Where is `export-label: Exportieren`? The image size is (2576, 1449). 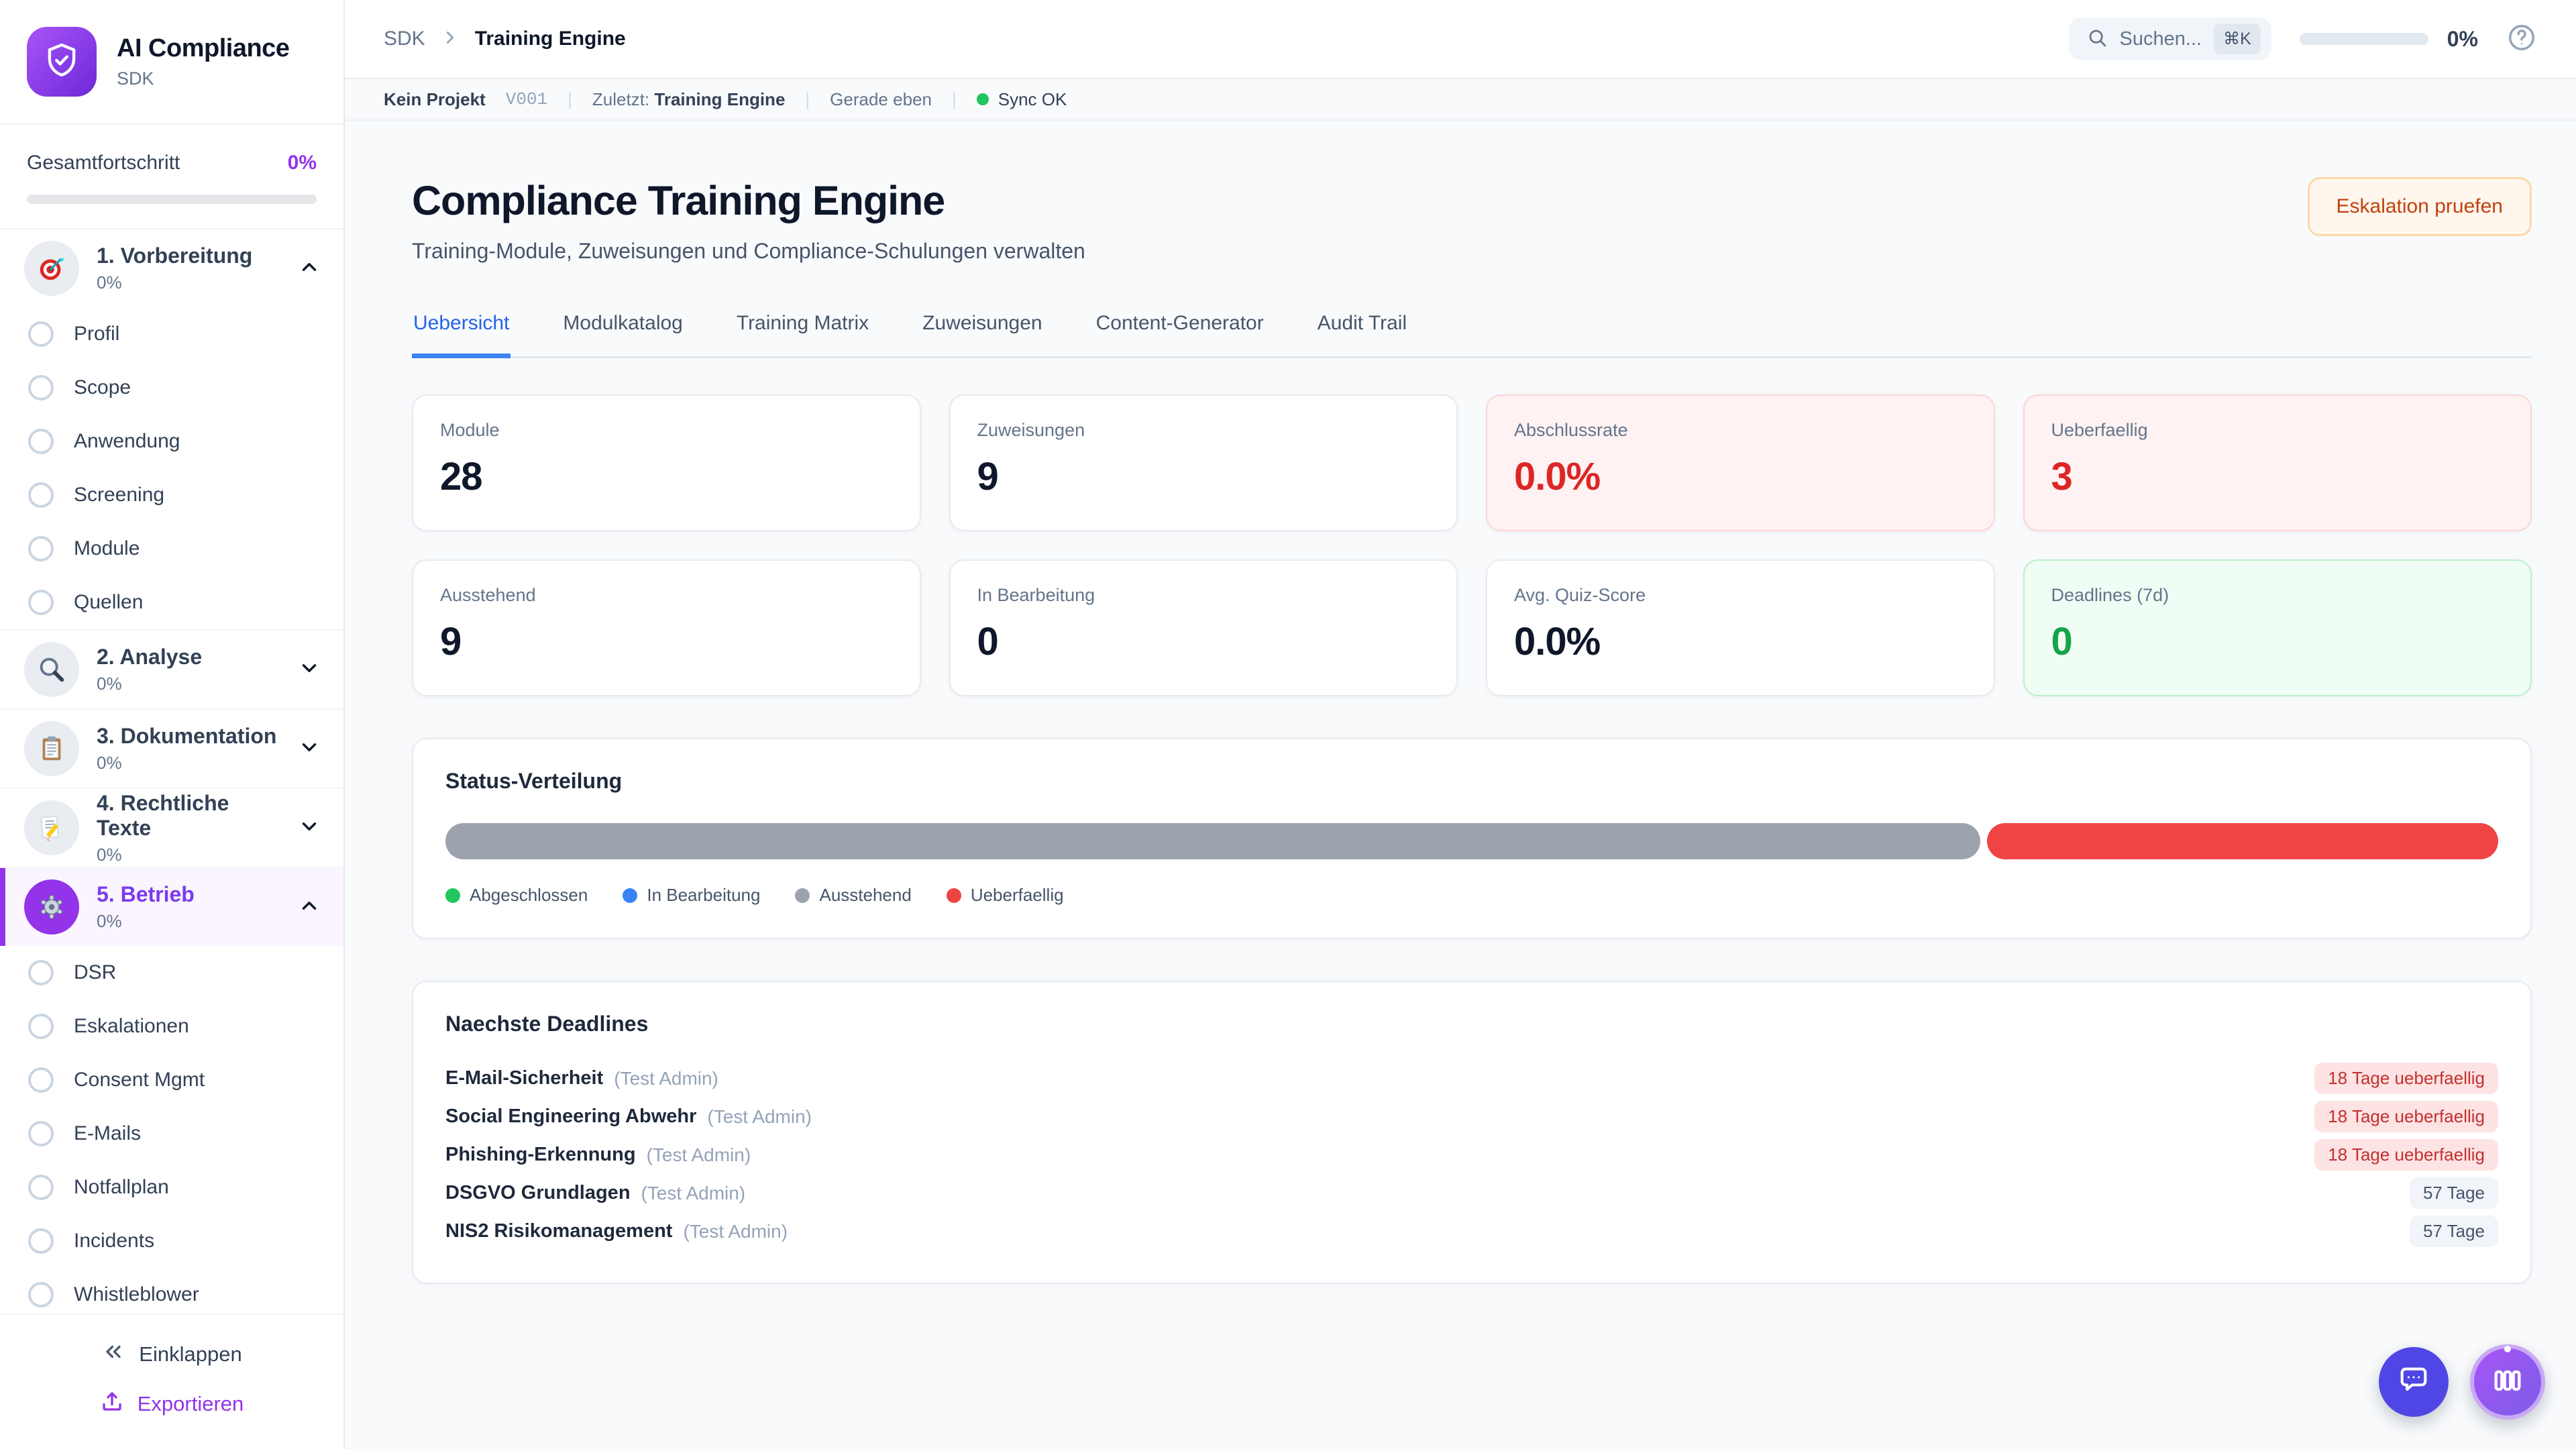
export-label: Exportieren is located at coordinates (190, 1403).